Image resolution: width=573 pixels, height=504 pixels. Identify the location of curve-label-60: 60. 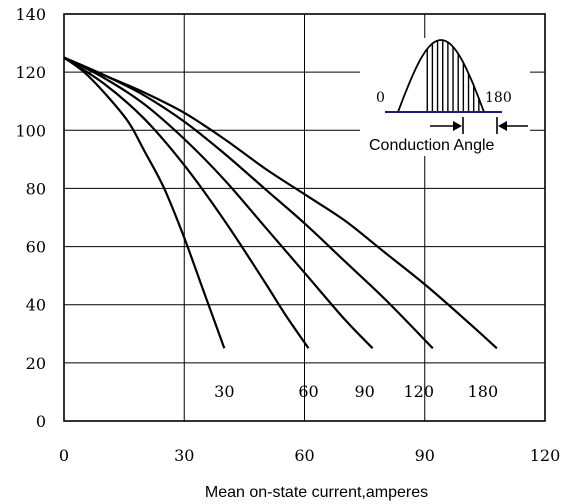
(308, 391).